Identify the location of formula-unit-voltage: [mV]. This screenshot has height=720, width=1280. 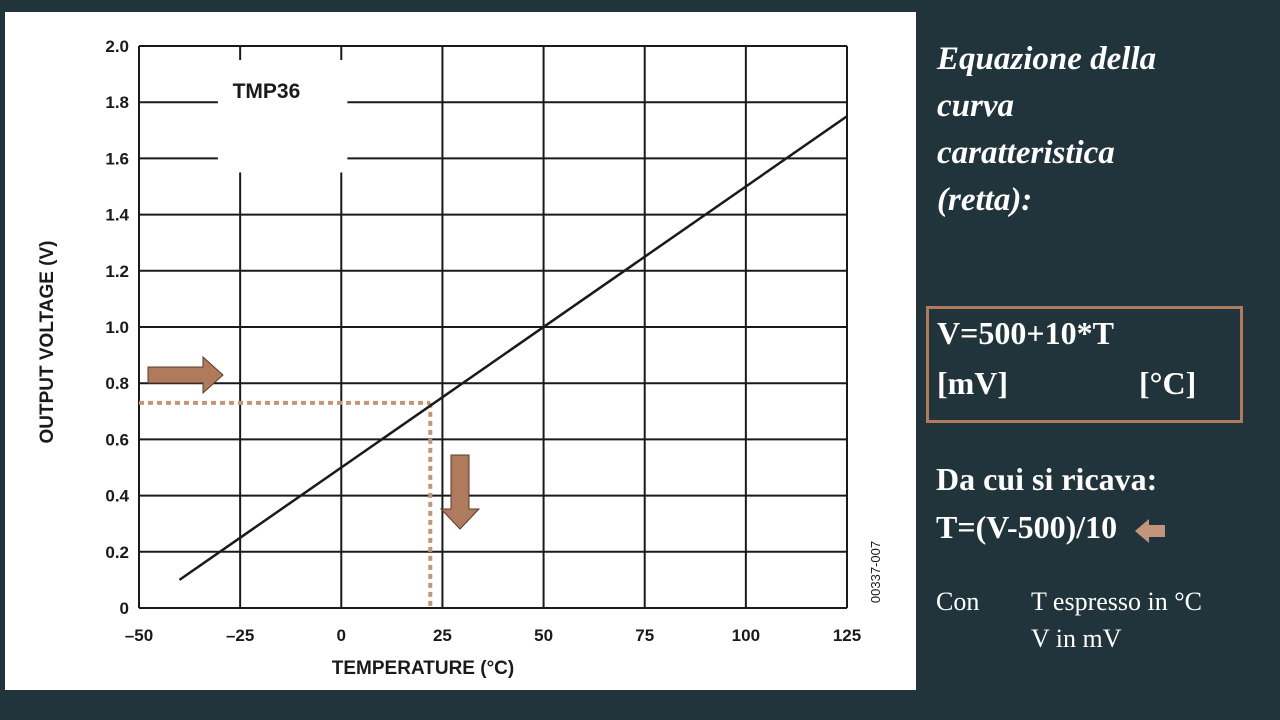
(973, 383).